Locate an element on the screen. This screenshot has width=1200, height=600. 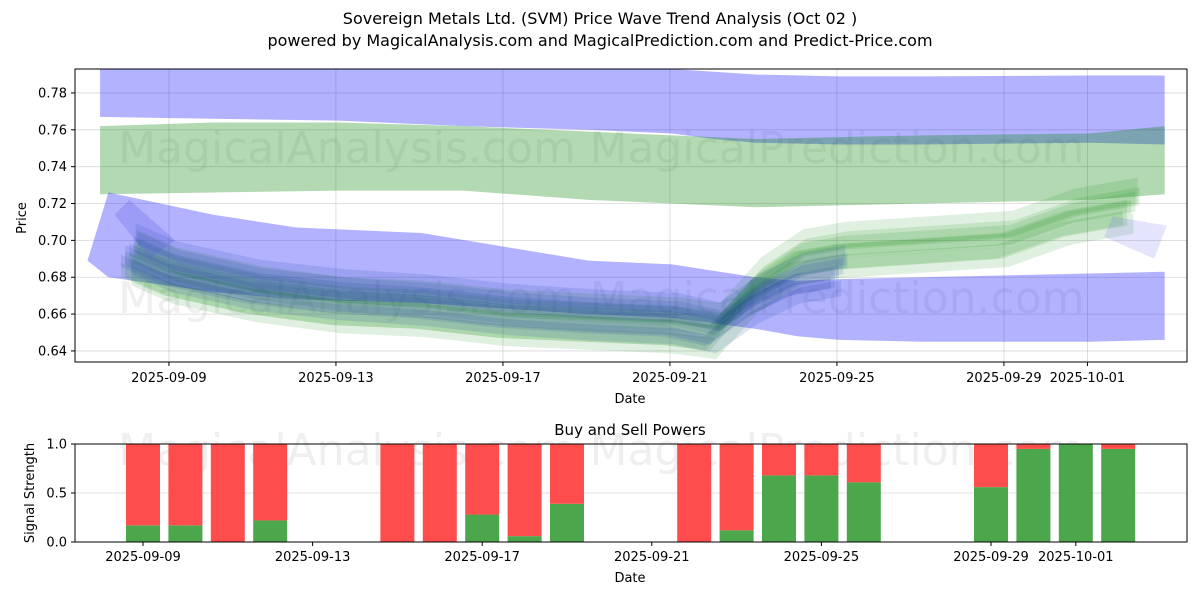
price-x-tick-label: 2025-09-29 is located at coordinates (1004, 378).